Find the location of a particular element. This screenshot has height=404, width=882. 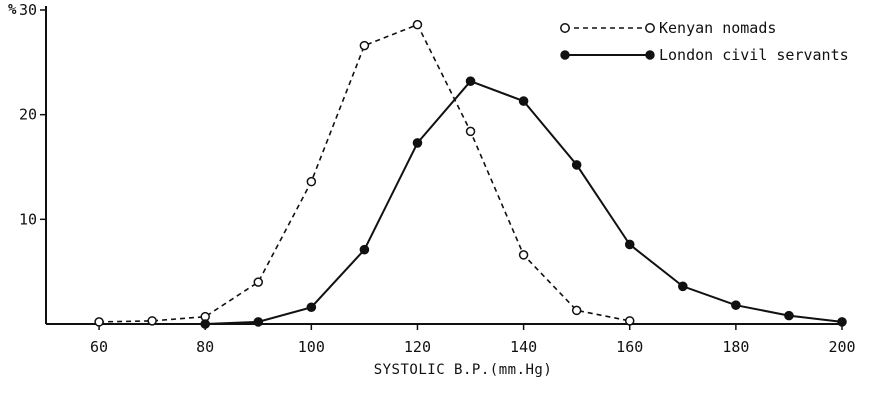

legend-label: London civil servants is located at coordinates (754, 55).